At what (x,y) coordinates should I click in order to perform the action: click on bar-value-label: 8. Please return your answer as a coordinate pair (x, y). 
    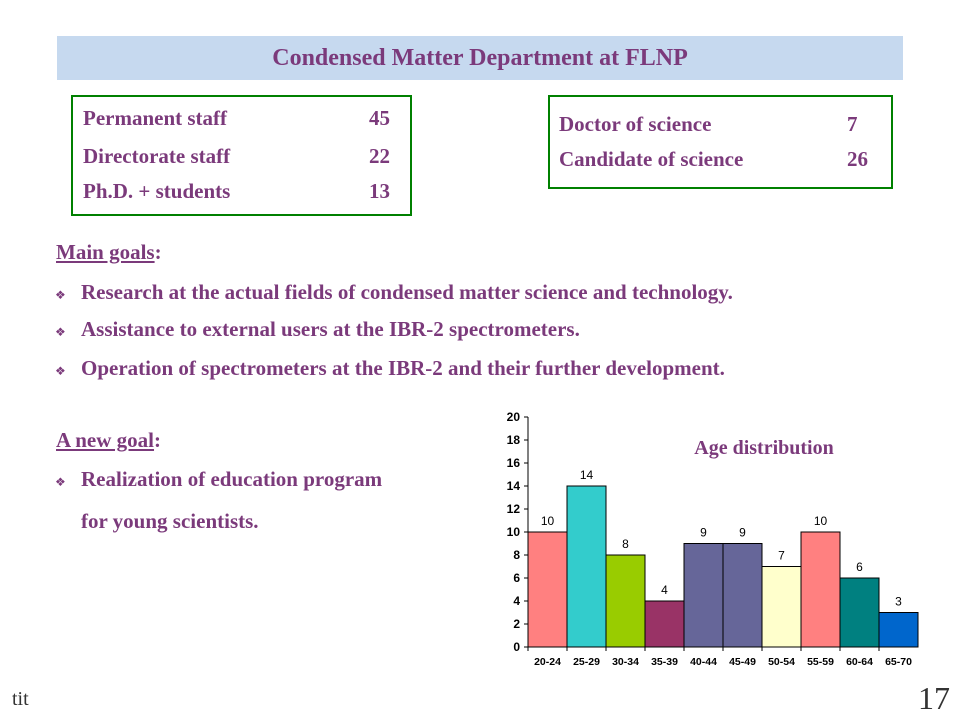
    Looking at the image, I should click on (625, 544).